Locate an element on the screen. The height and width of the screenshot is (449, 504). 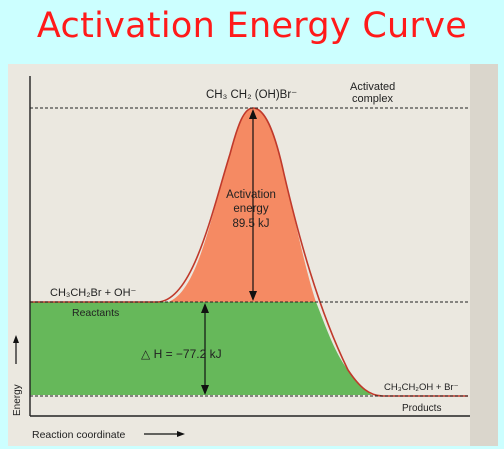
activated-label: Activated is located at coordinates (372, 87).